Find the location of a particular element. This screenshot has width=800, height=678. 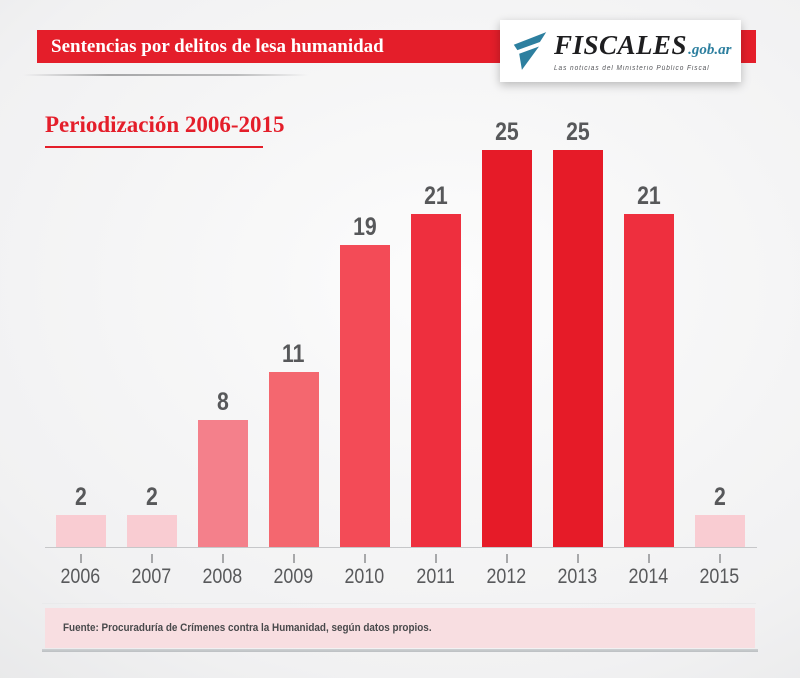

x-axis-label: 2007 is located at coordinates (151, 576).